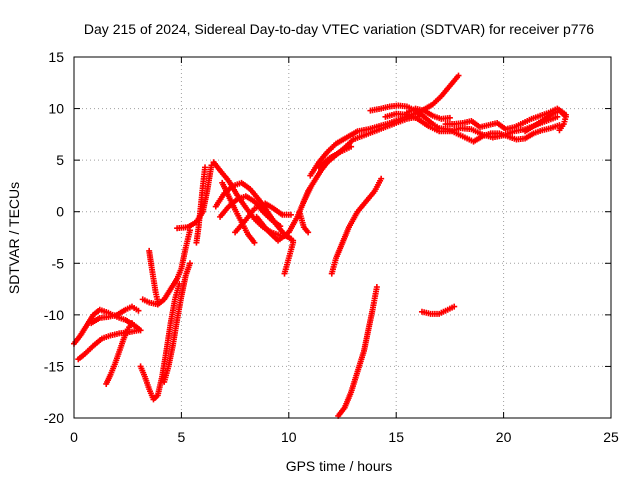 The image size is (640, 480). What do you see at coordinates (60, 212) in the screenshot?
I see `y-tick-label: 0` at bounding box center [60, 212].